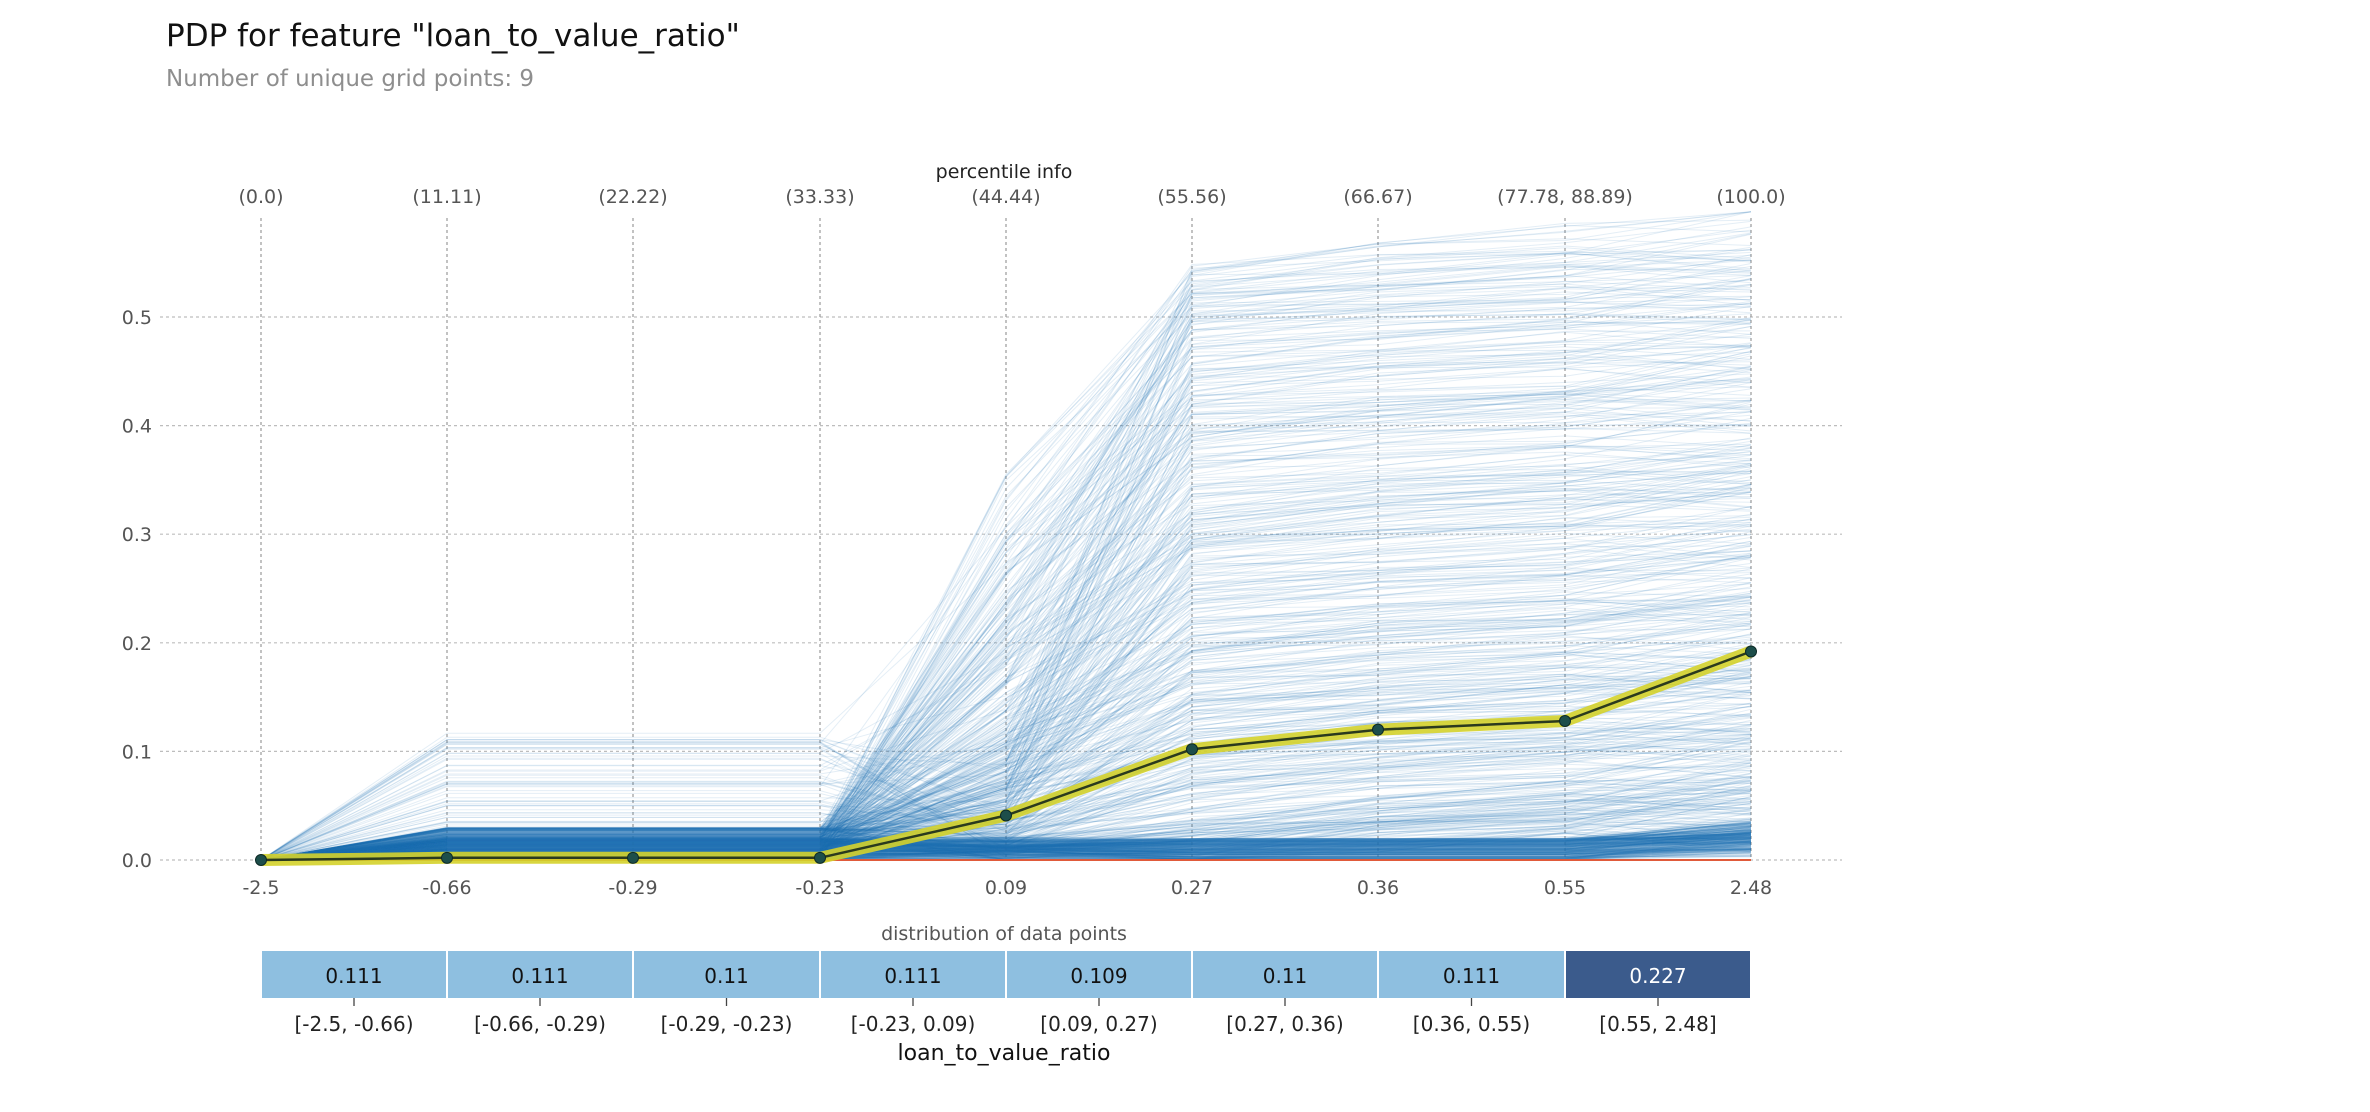  Describe the element at coordinates (1471, 1024) in the screenshot. I see `bin-label: [0.36, 0.55)` at that location.